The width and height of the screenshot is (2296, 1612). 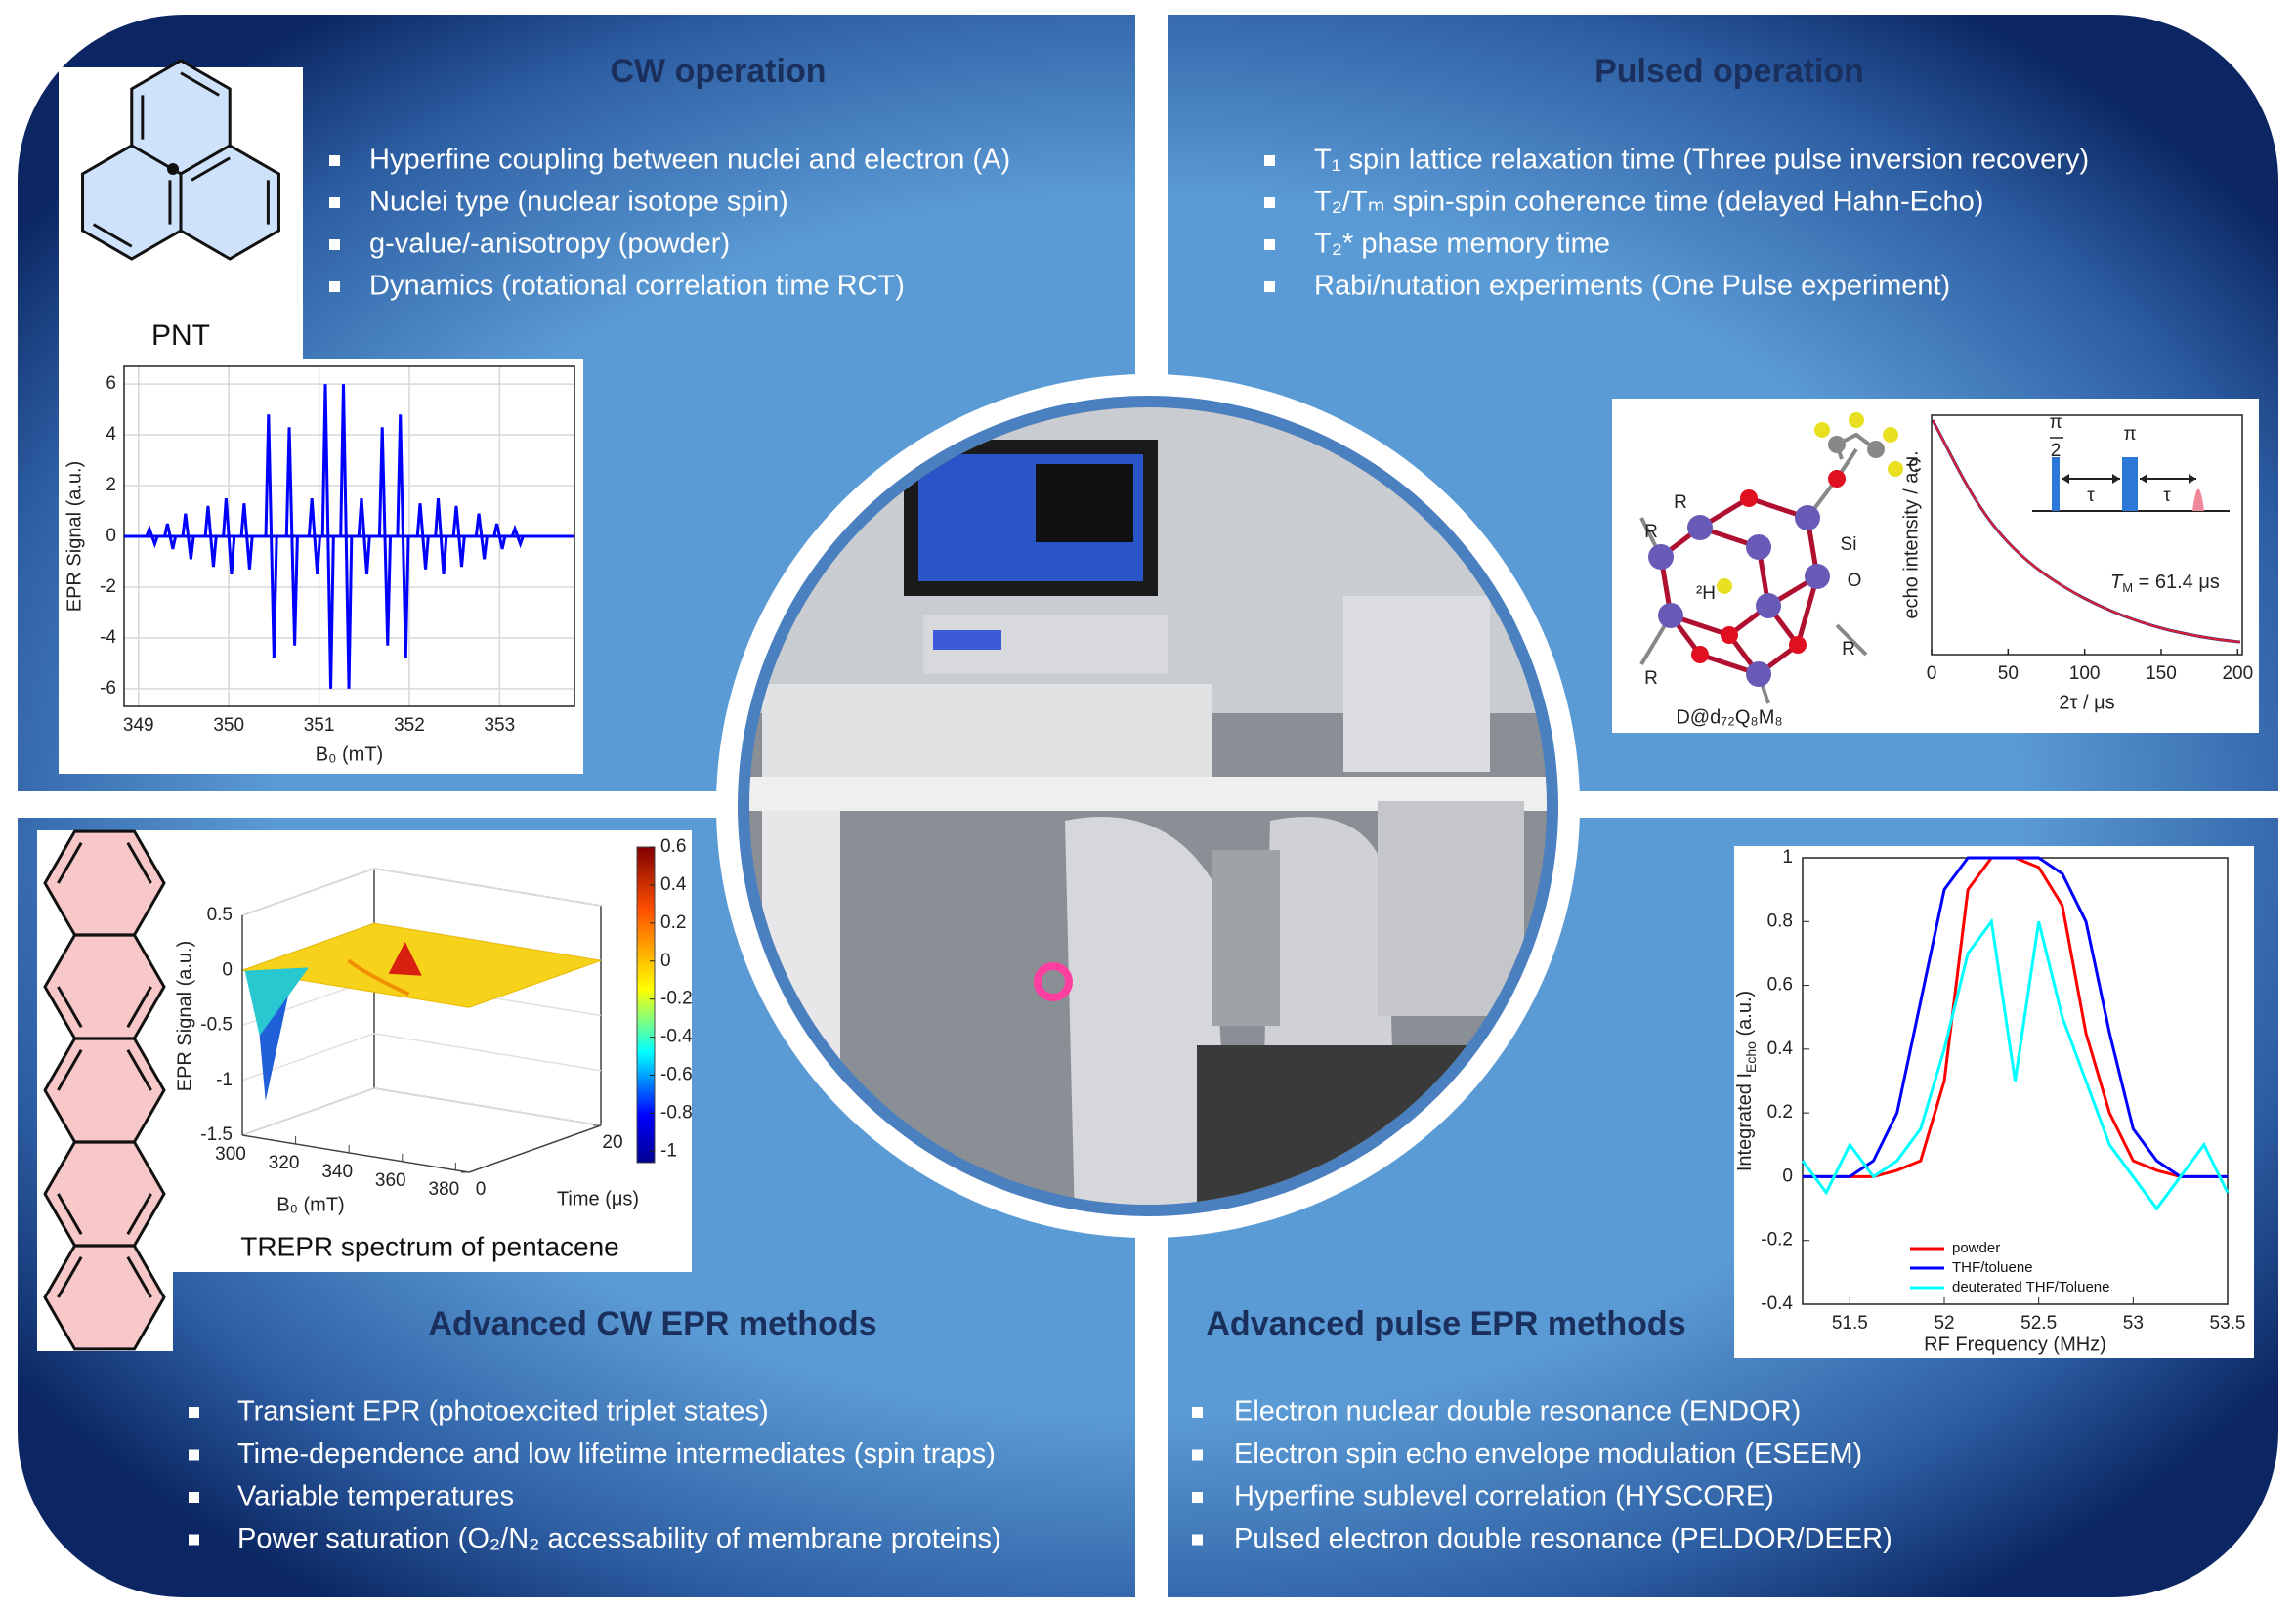 What do you see at coordinates (2167, 496) in the screenshot?
I see `pulse-label: τ` at bounding box center [2167, 496].